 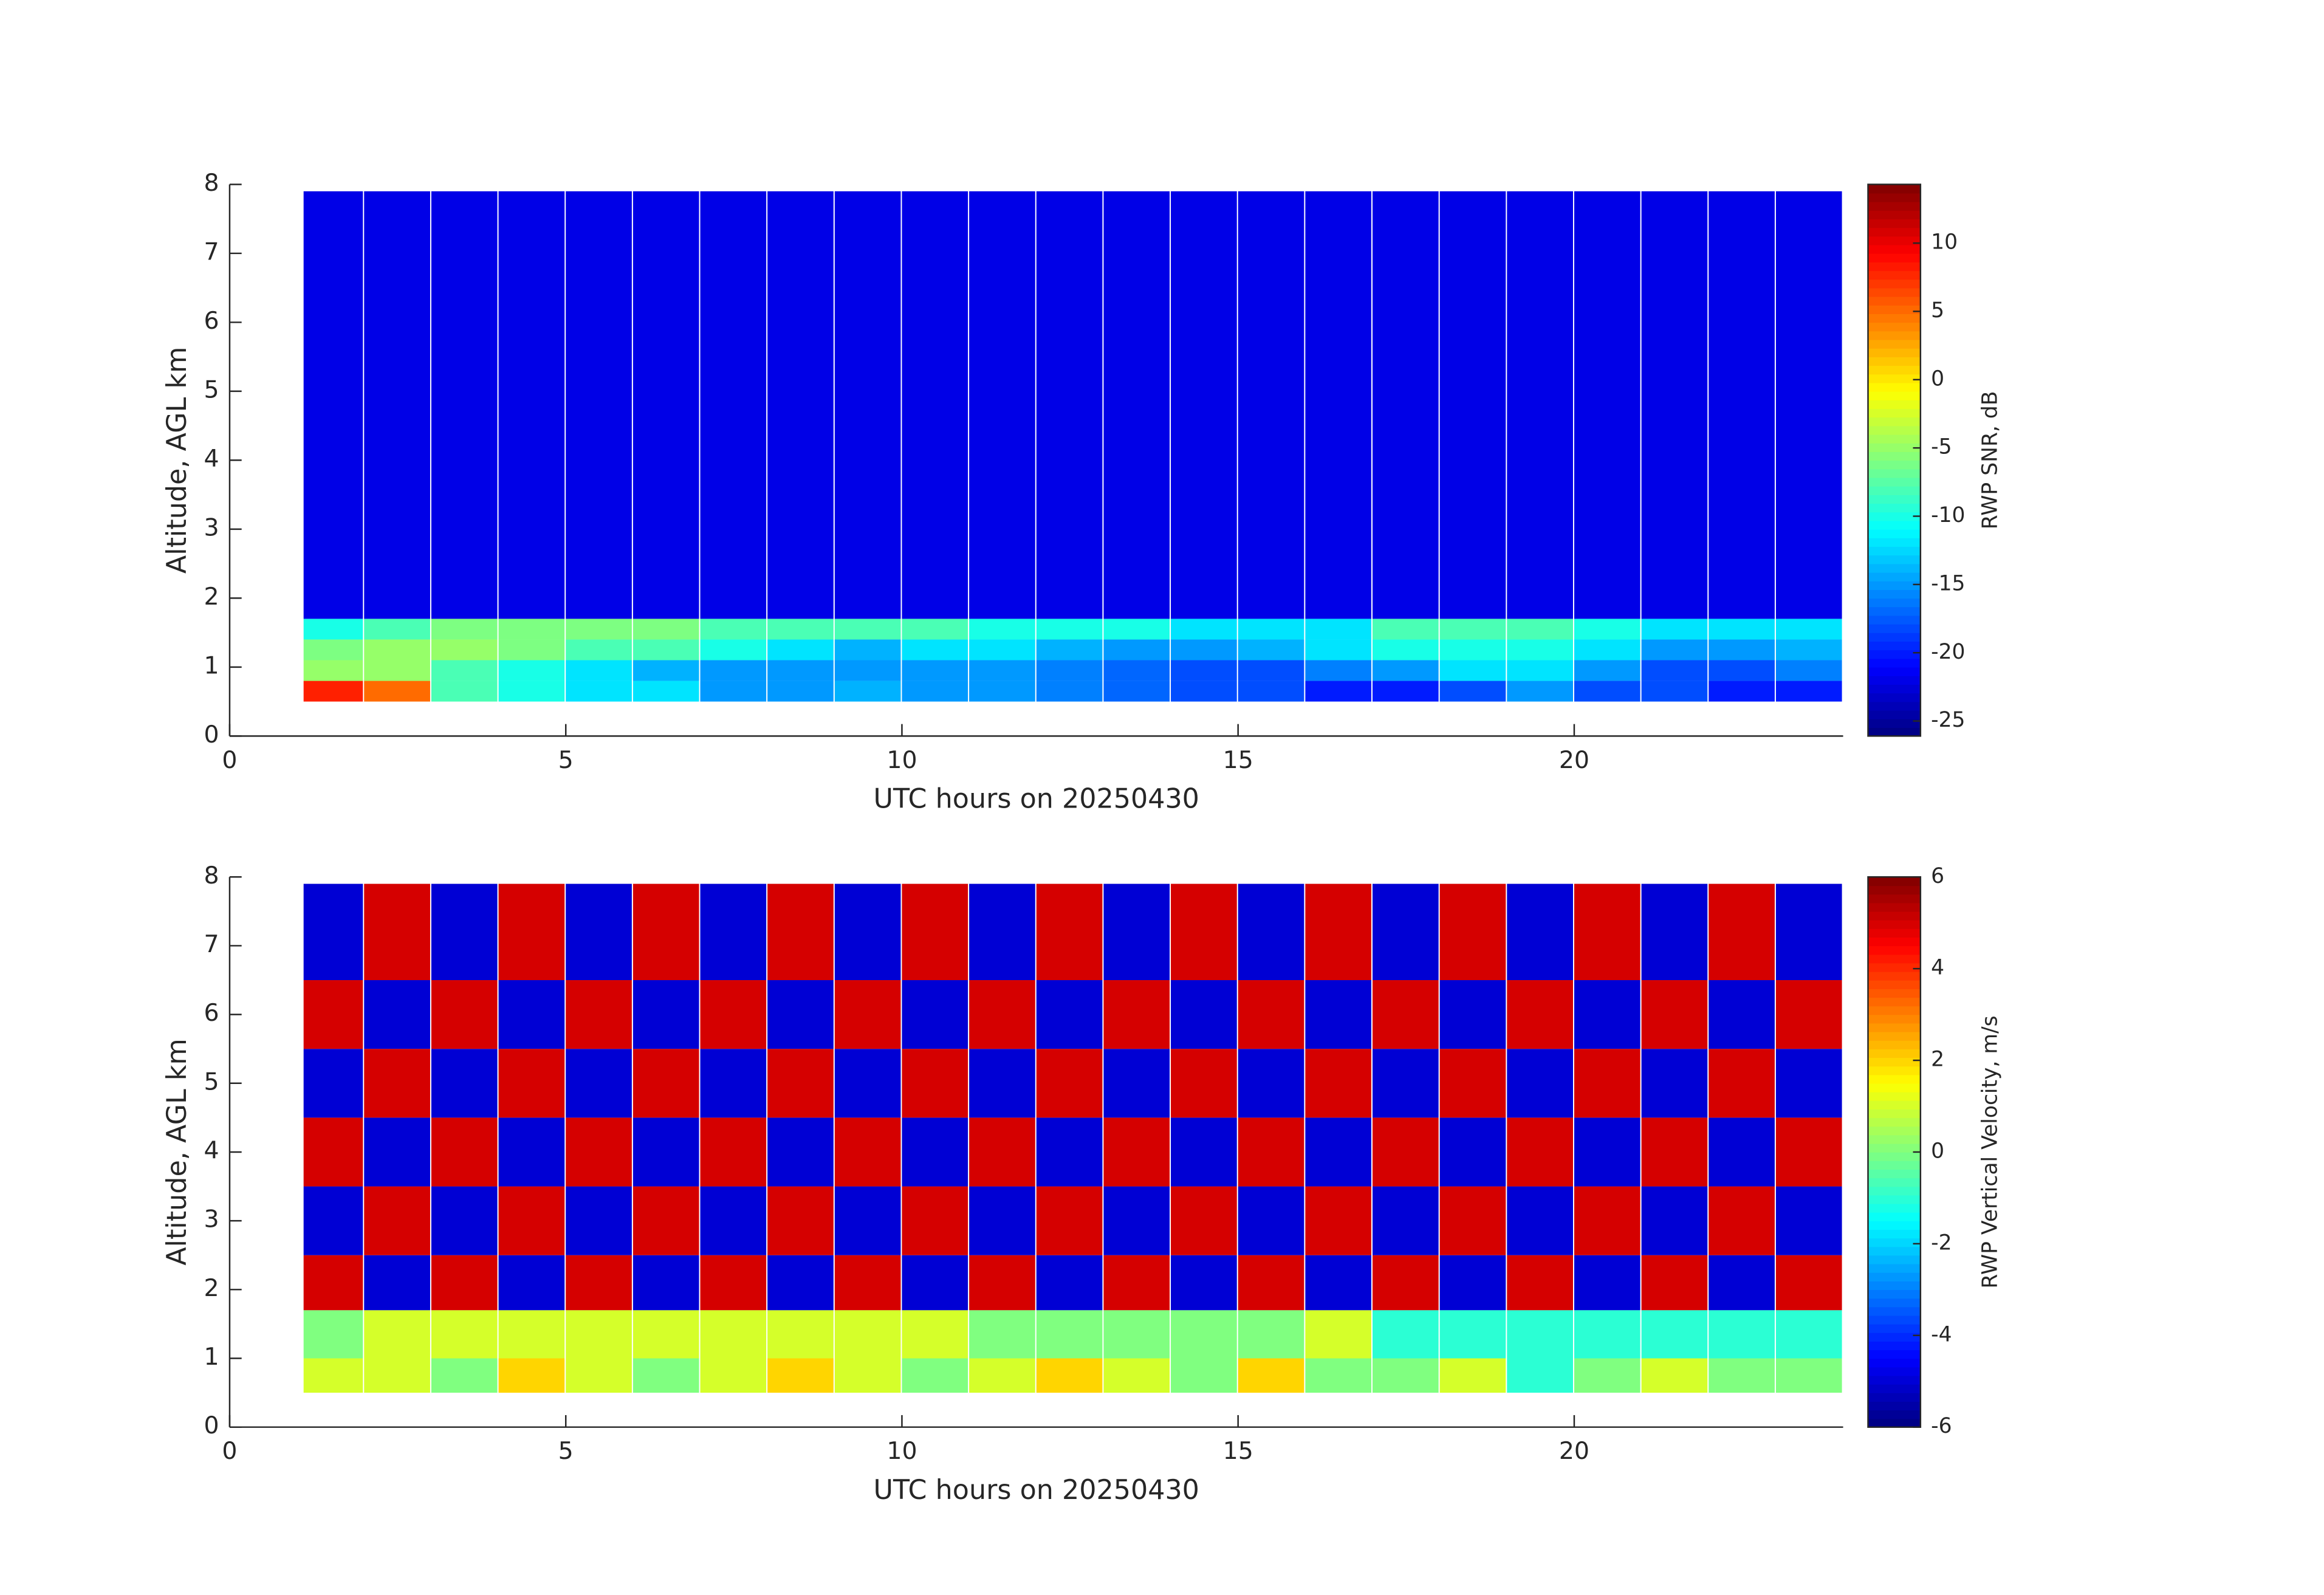 I want to click on colorbar-tick-label: 6, so click(x=1937, y=876).